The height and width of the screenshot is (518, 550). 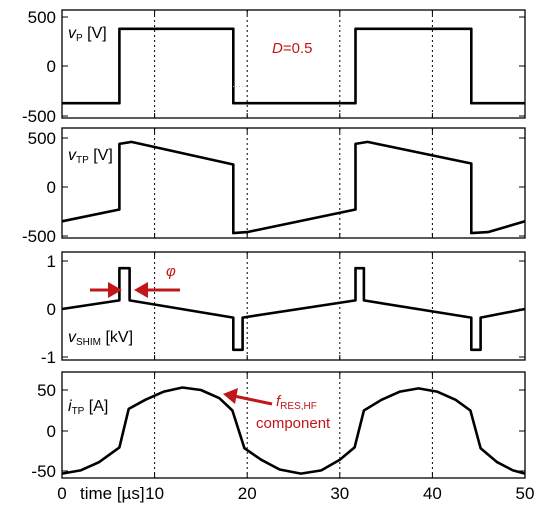 I want to click on x-tick-label: 10, so click(x=154, y=493).